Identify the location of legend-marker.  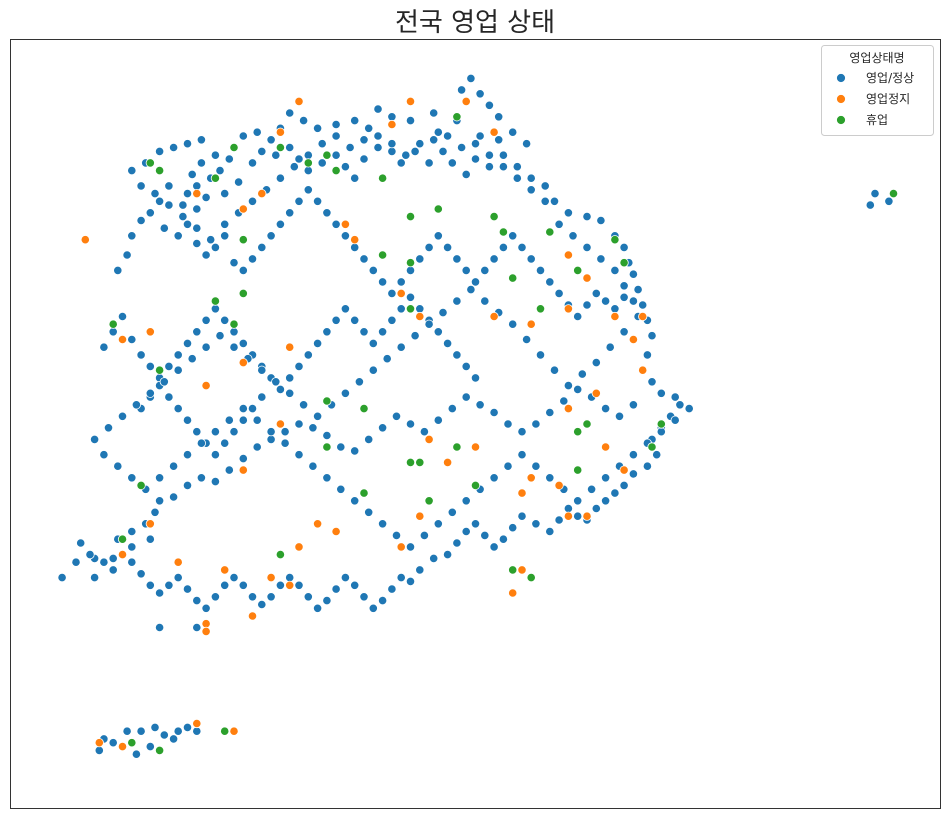
(841, 99).